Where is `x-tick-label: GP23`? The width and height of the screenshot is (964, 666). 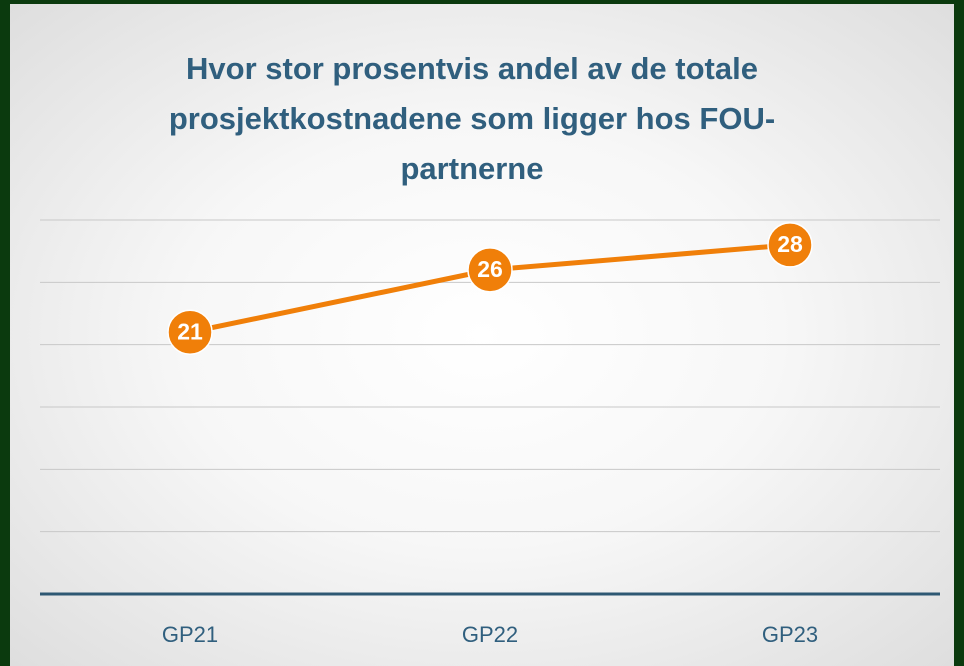 x-tick-label: GP23 is located at coordinates (790, 634).